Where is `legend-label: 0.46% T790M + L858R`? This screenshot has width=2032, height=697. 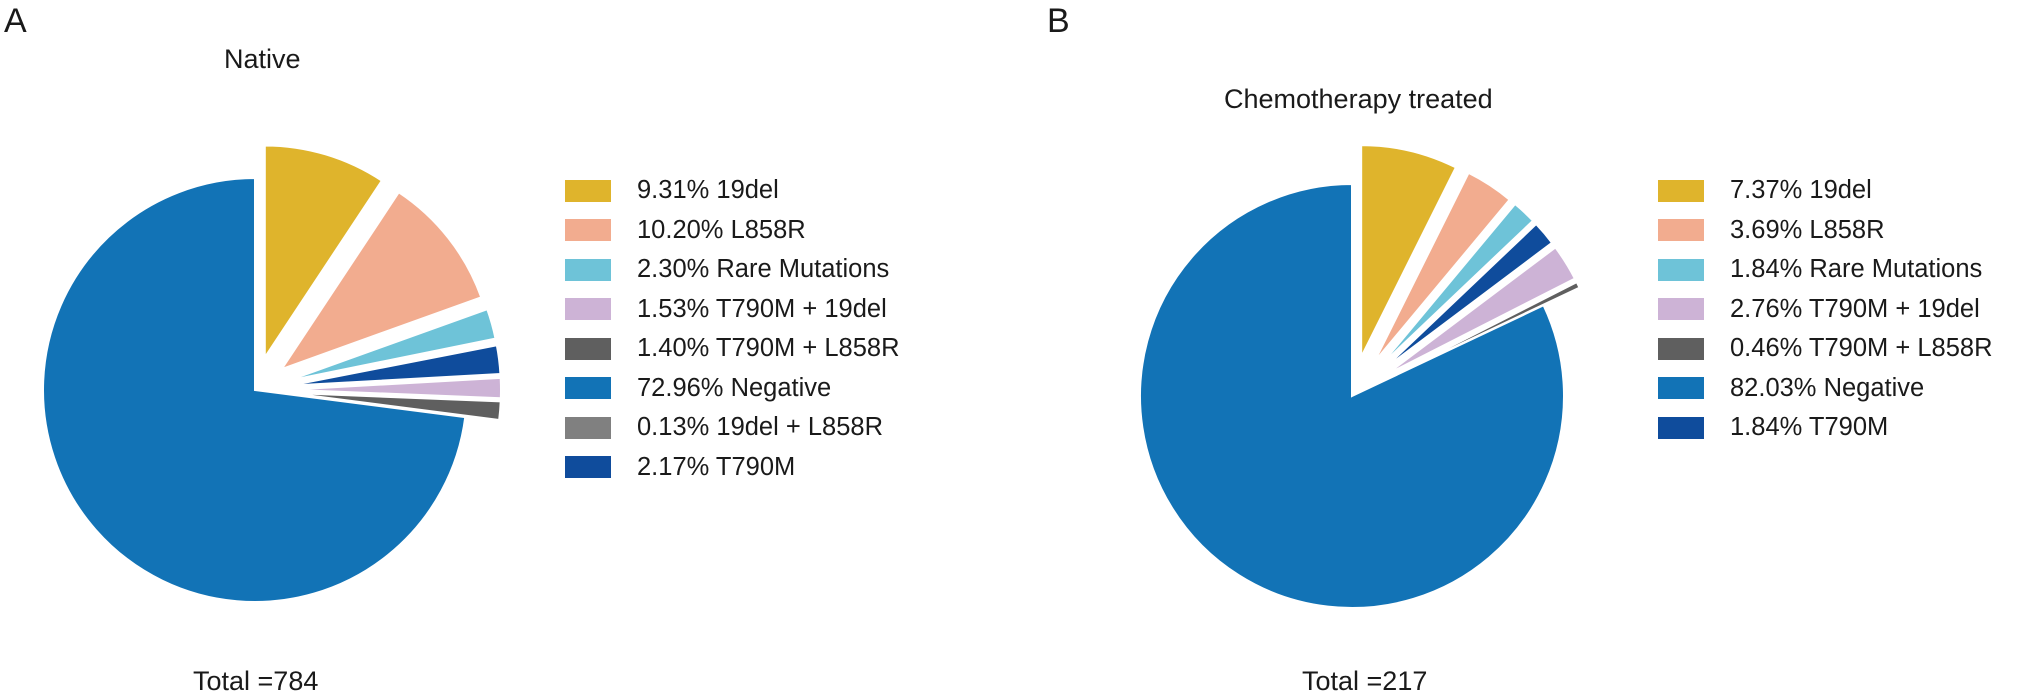
legend-label: 0.46% T790M + L858R is located at coordinates (1861, 348).